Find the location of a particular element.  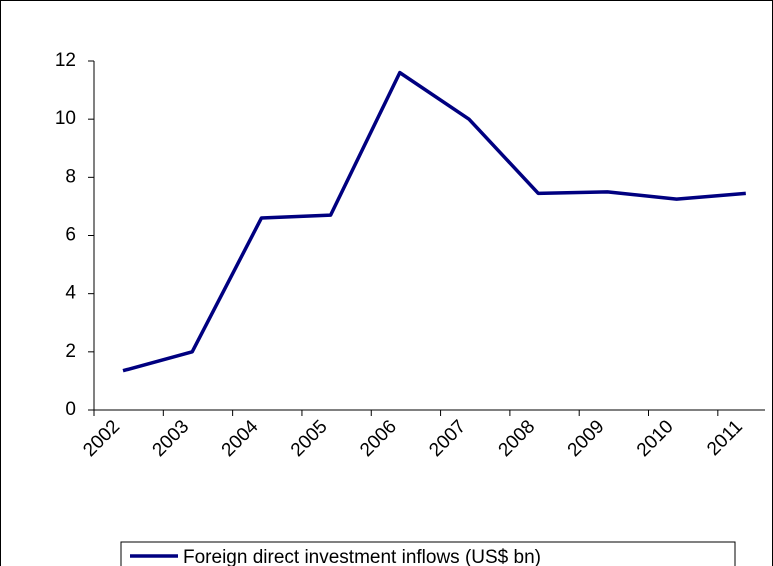

y-tick-label: 2 is located at coordinates (70, 351).